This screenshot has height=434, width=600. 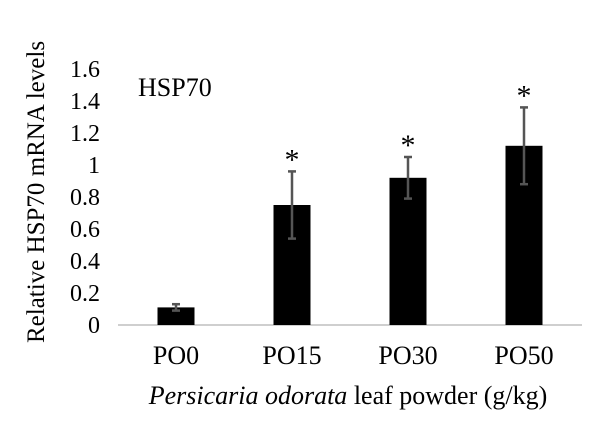 What do you see at coordinates (291, 355) in the screenshot?
I see `category-label: PO15` at bounding box center [291, 355].